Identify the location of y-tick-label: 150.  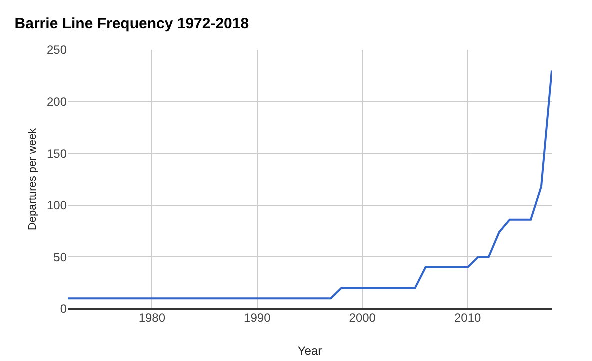
(57, 153).